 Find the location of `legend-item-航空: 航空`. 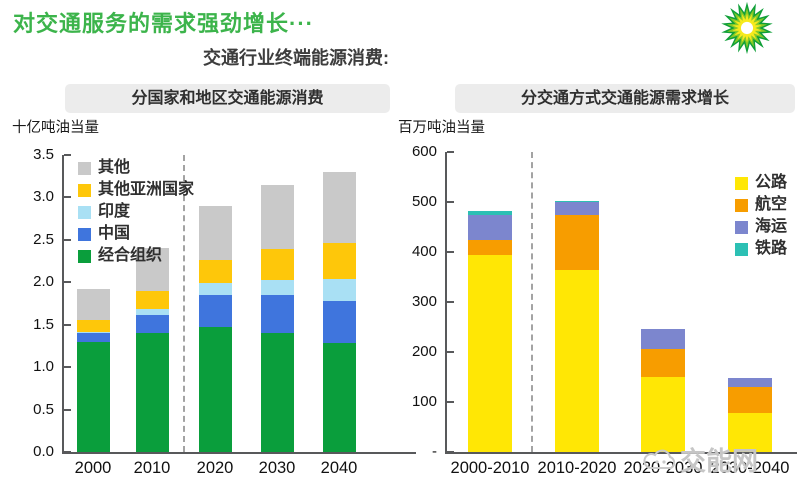

legend-item-航空: 航空 is located at coordinates (760, 205).